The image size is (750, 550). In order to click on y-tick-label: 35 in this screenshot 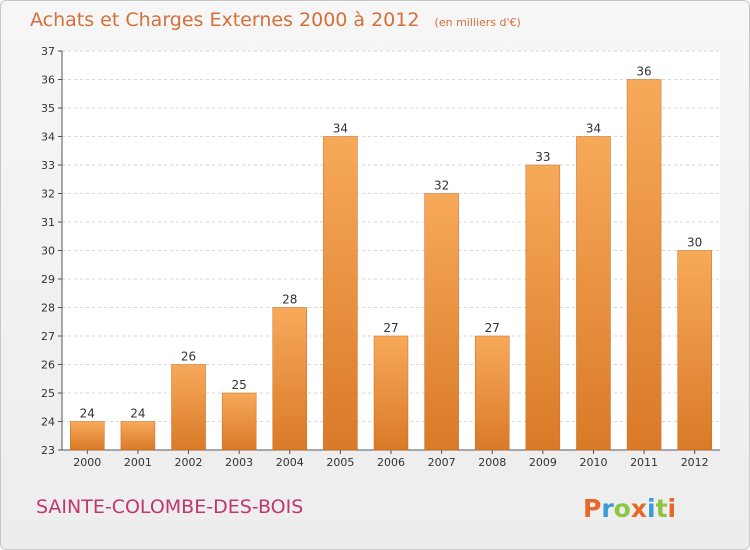, I will do `click(48, 108)`.